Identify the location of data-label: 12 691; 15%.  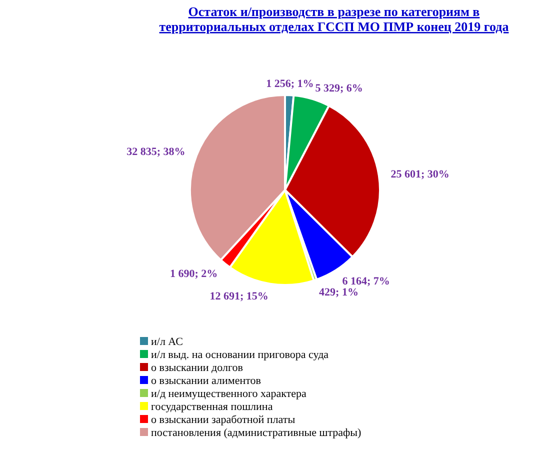
(239, 296).